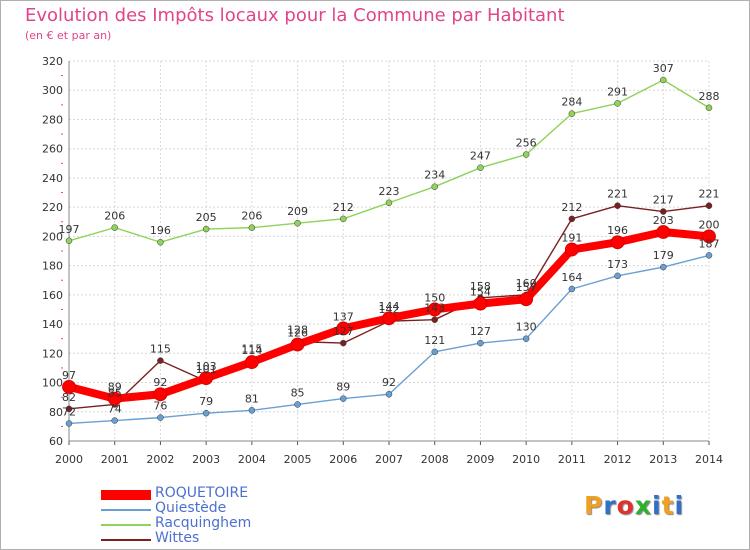  I want to click on legend-item: ROQUETOIRE, so click(211, 493).